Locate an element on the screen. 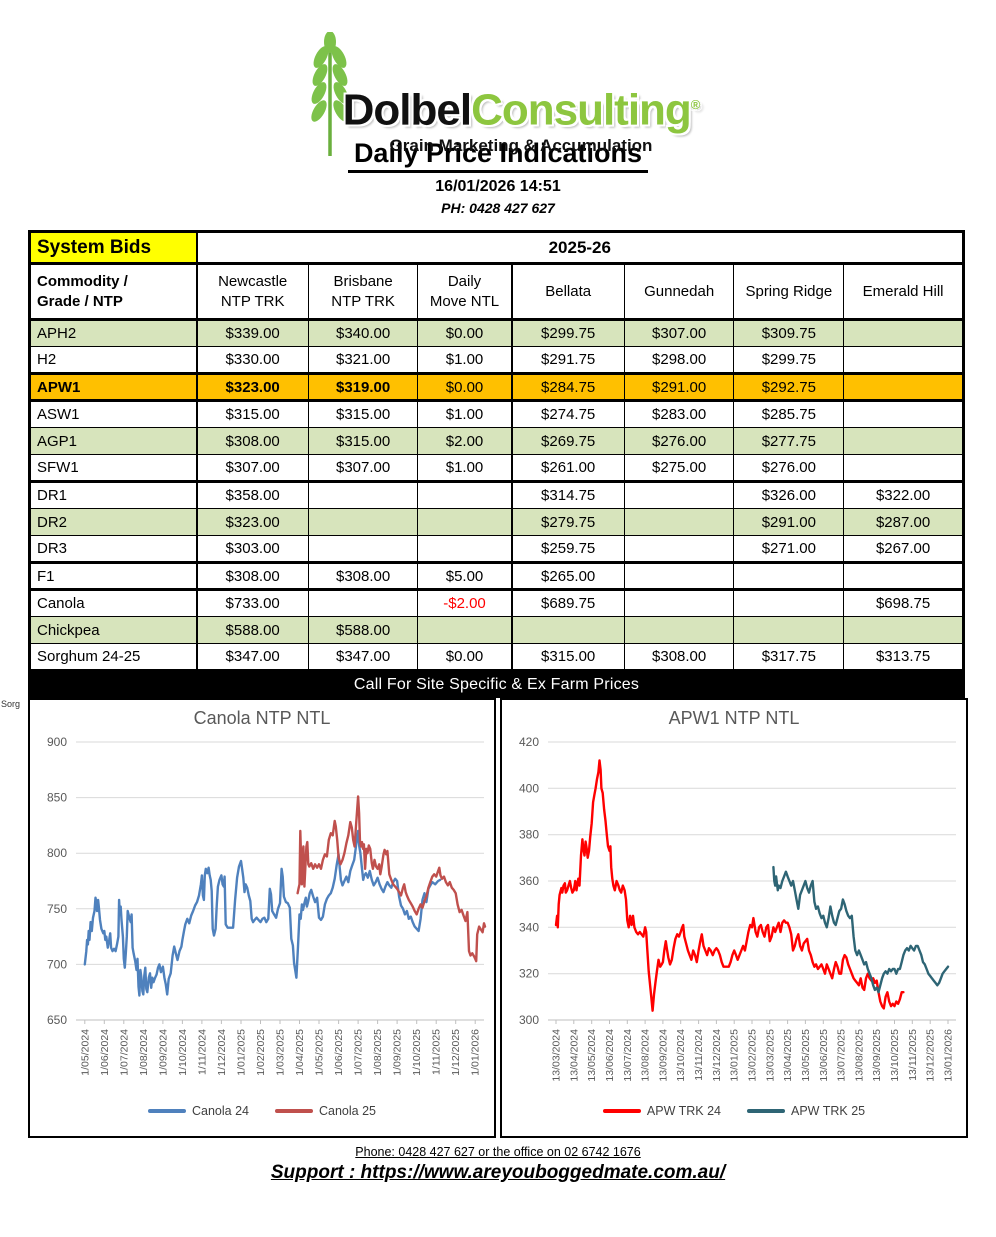  price-cell: $269.75 is located at coordinates (568, 441).